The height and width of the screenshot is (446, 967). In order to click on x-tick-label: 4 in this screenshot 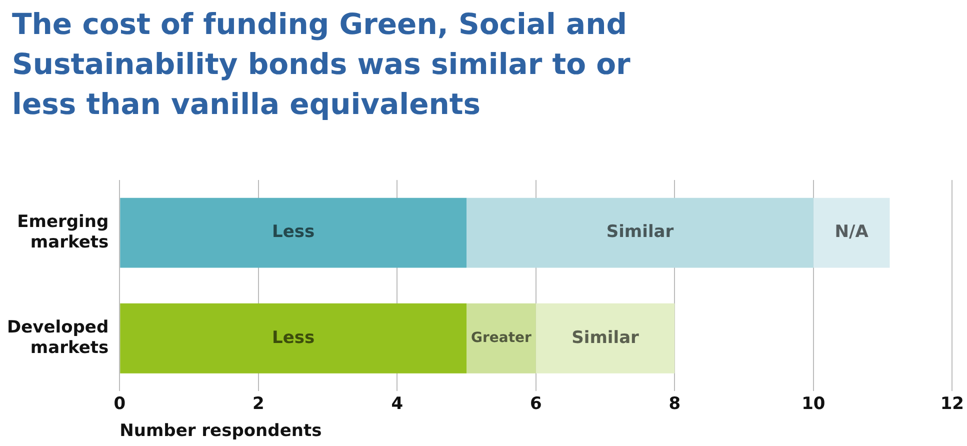, I will do `click(397, 404)`.